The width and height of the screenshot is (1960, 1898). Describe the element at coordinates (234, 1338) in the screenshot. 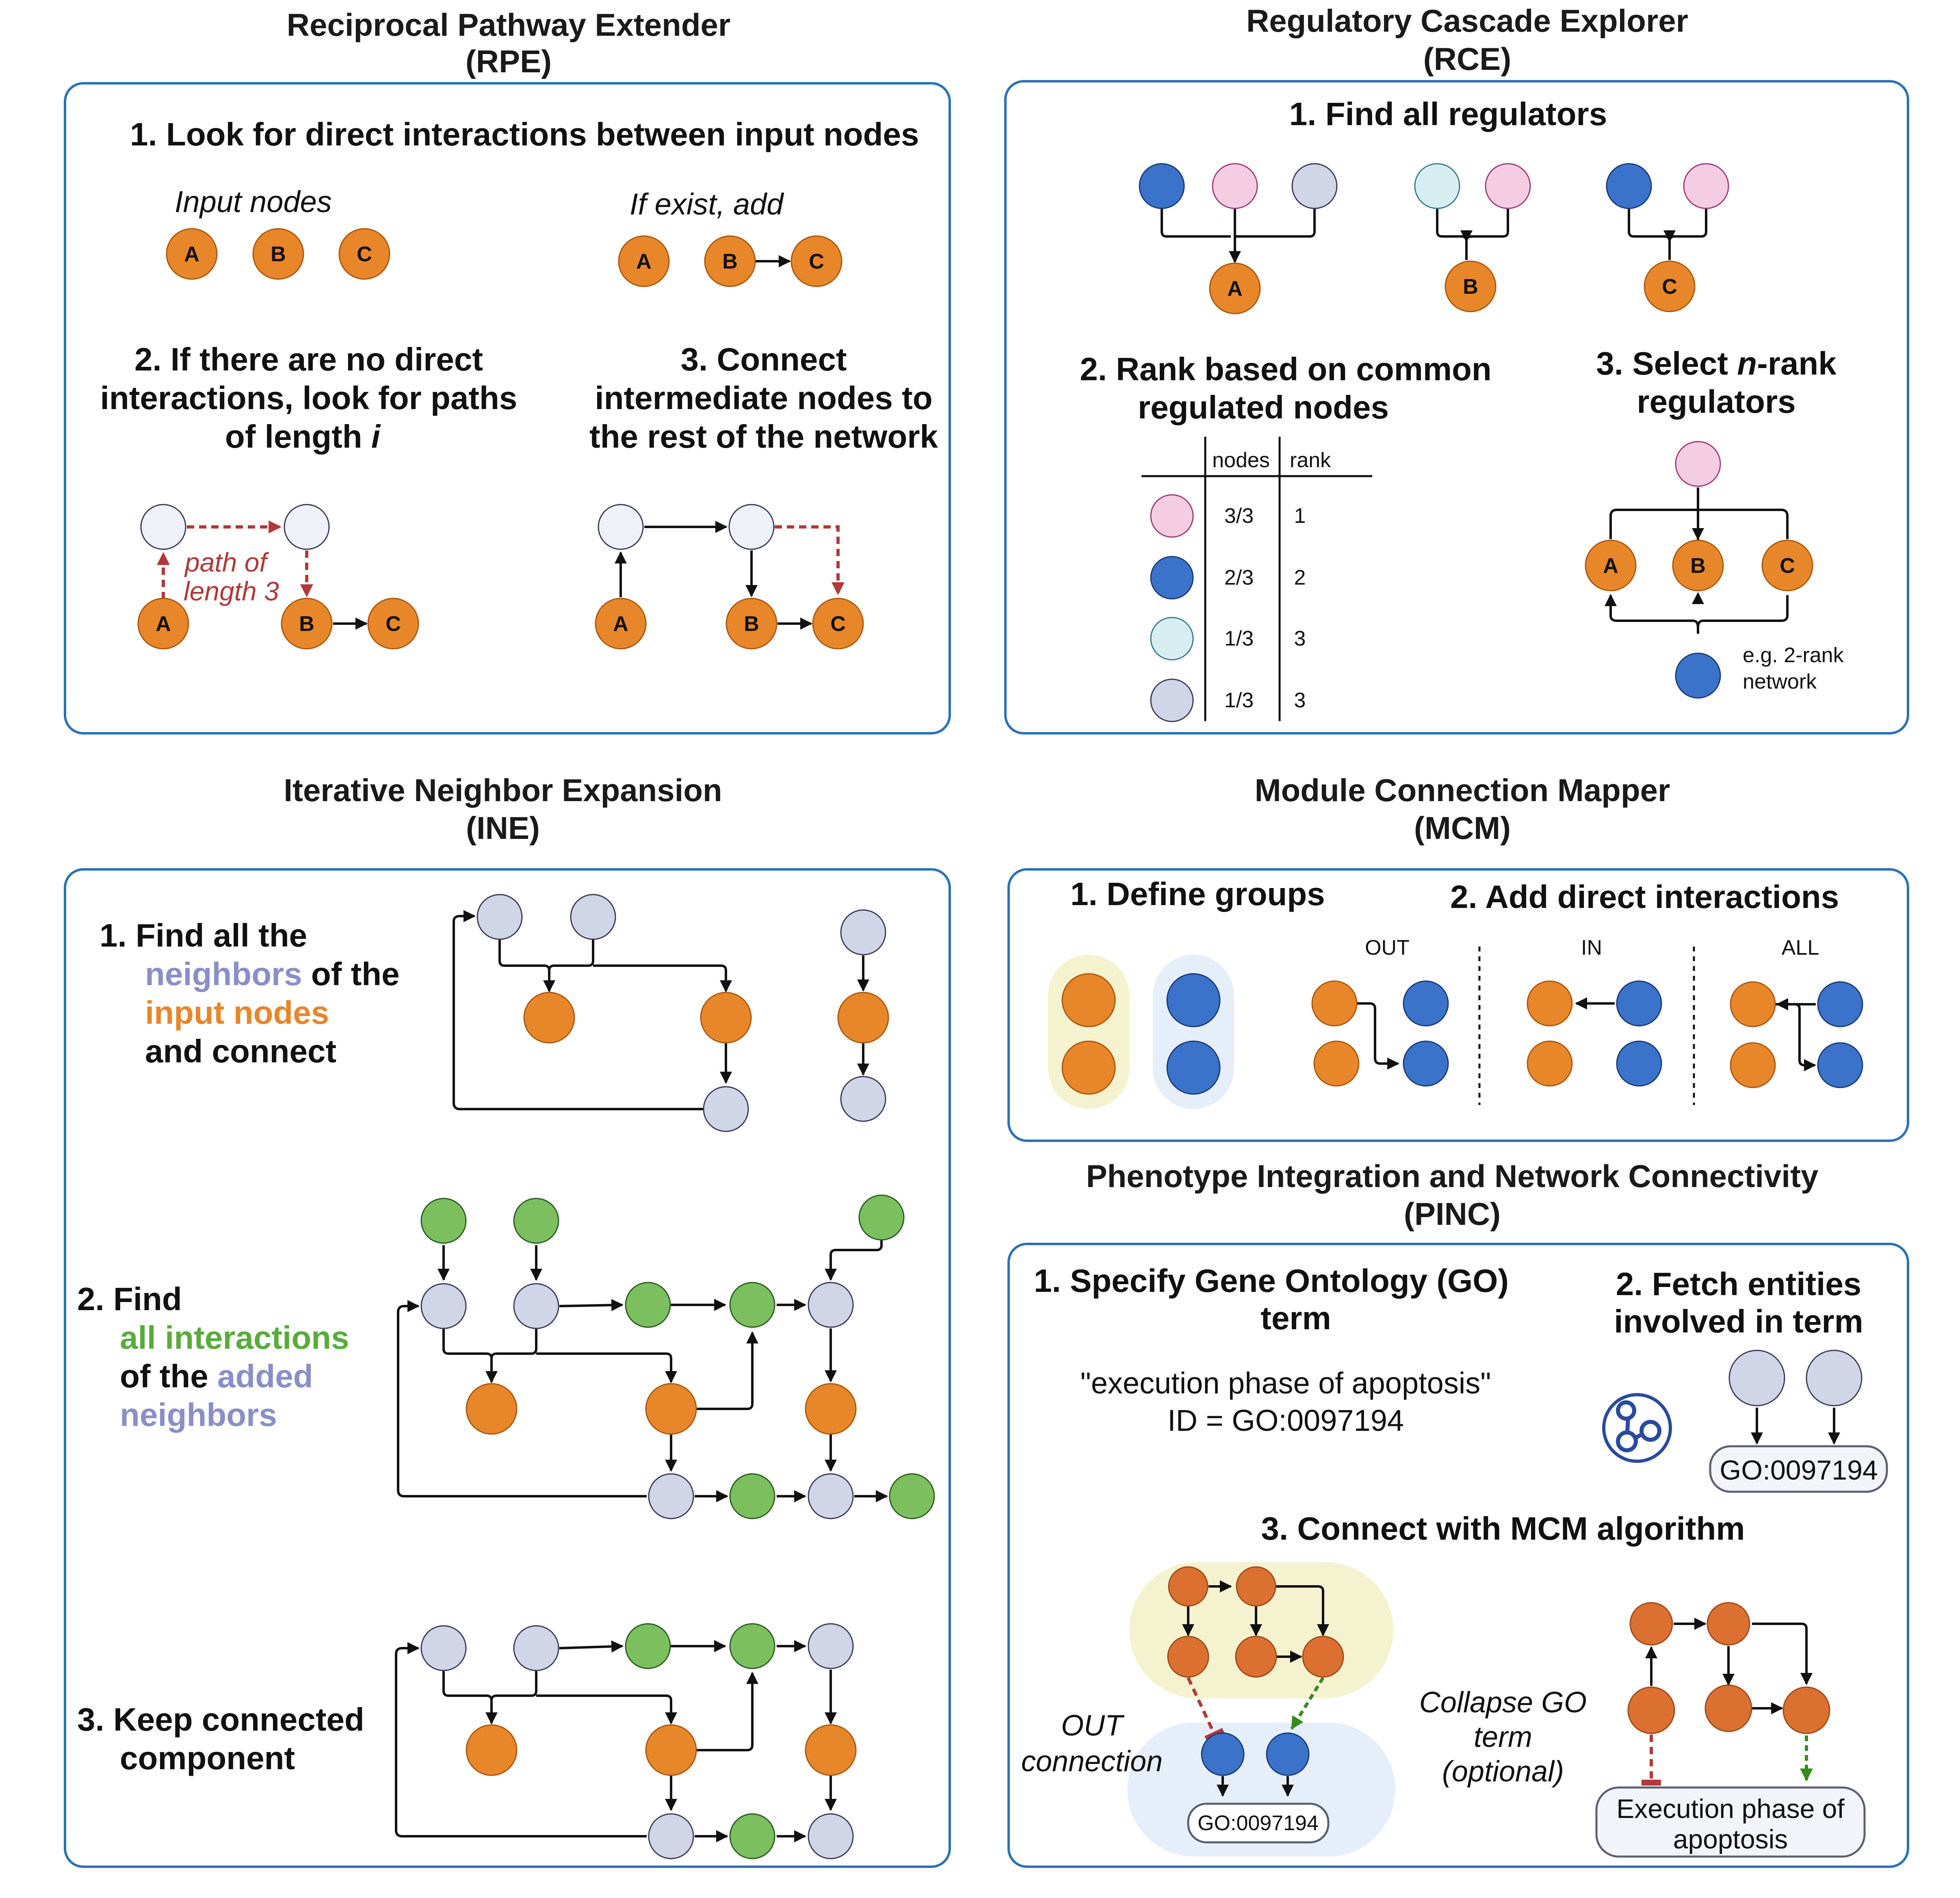

I see `ine-step2-line2: all interactions` at that location.